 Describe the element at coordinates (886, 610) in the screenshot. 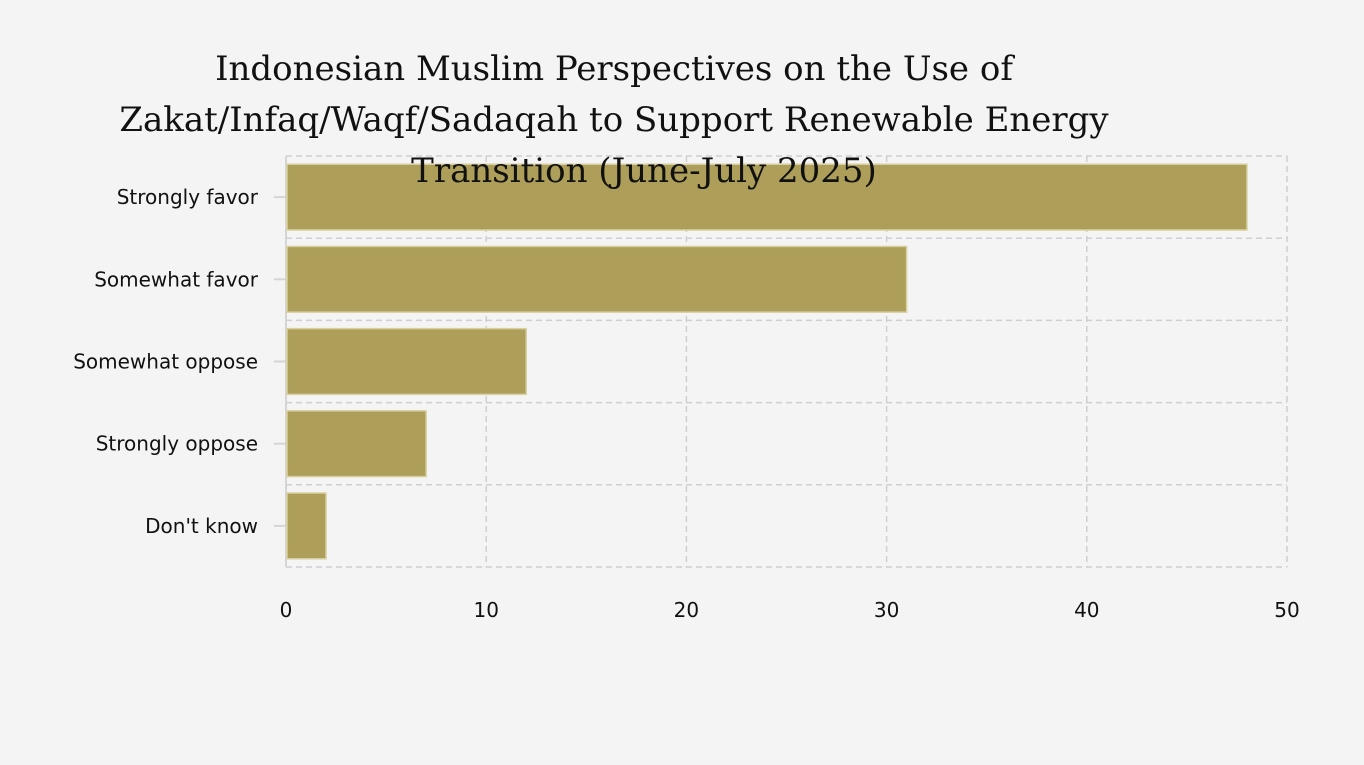

I see `x-tick-label: 30` at that location.